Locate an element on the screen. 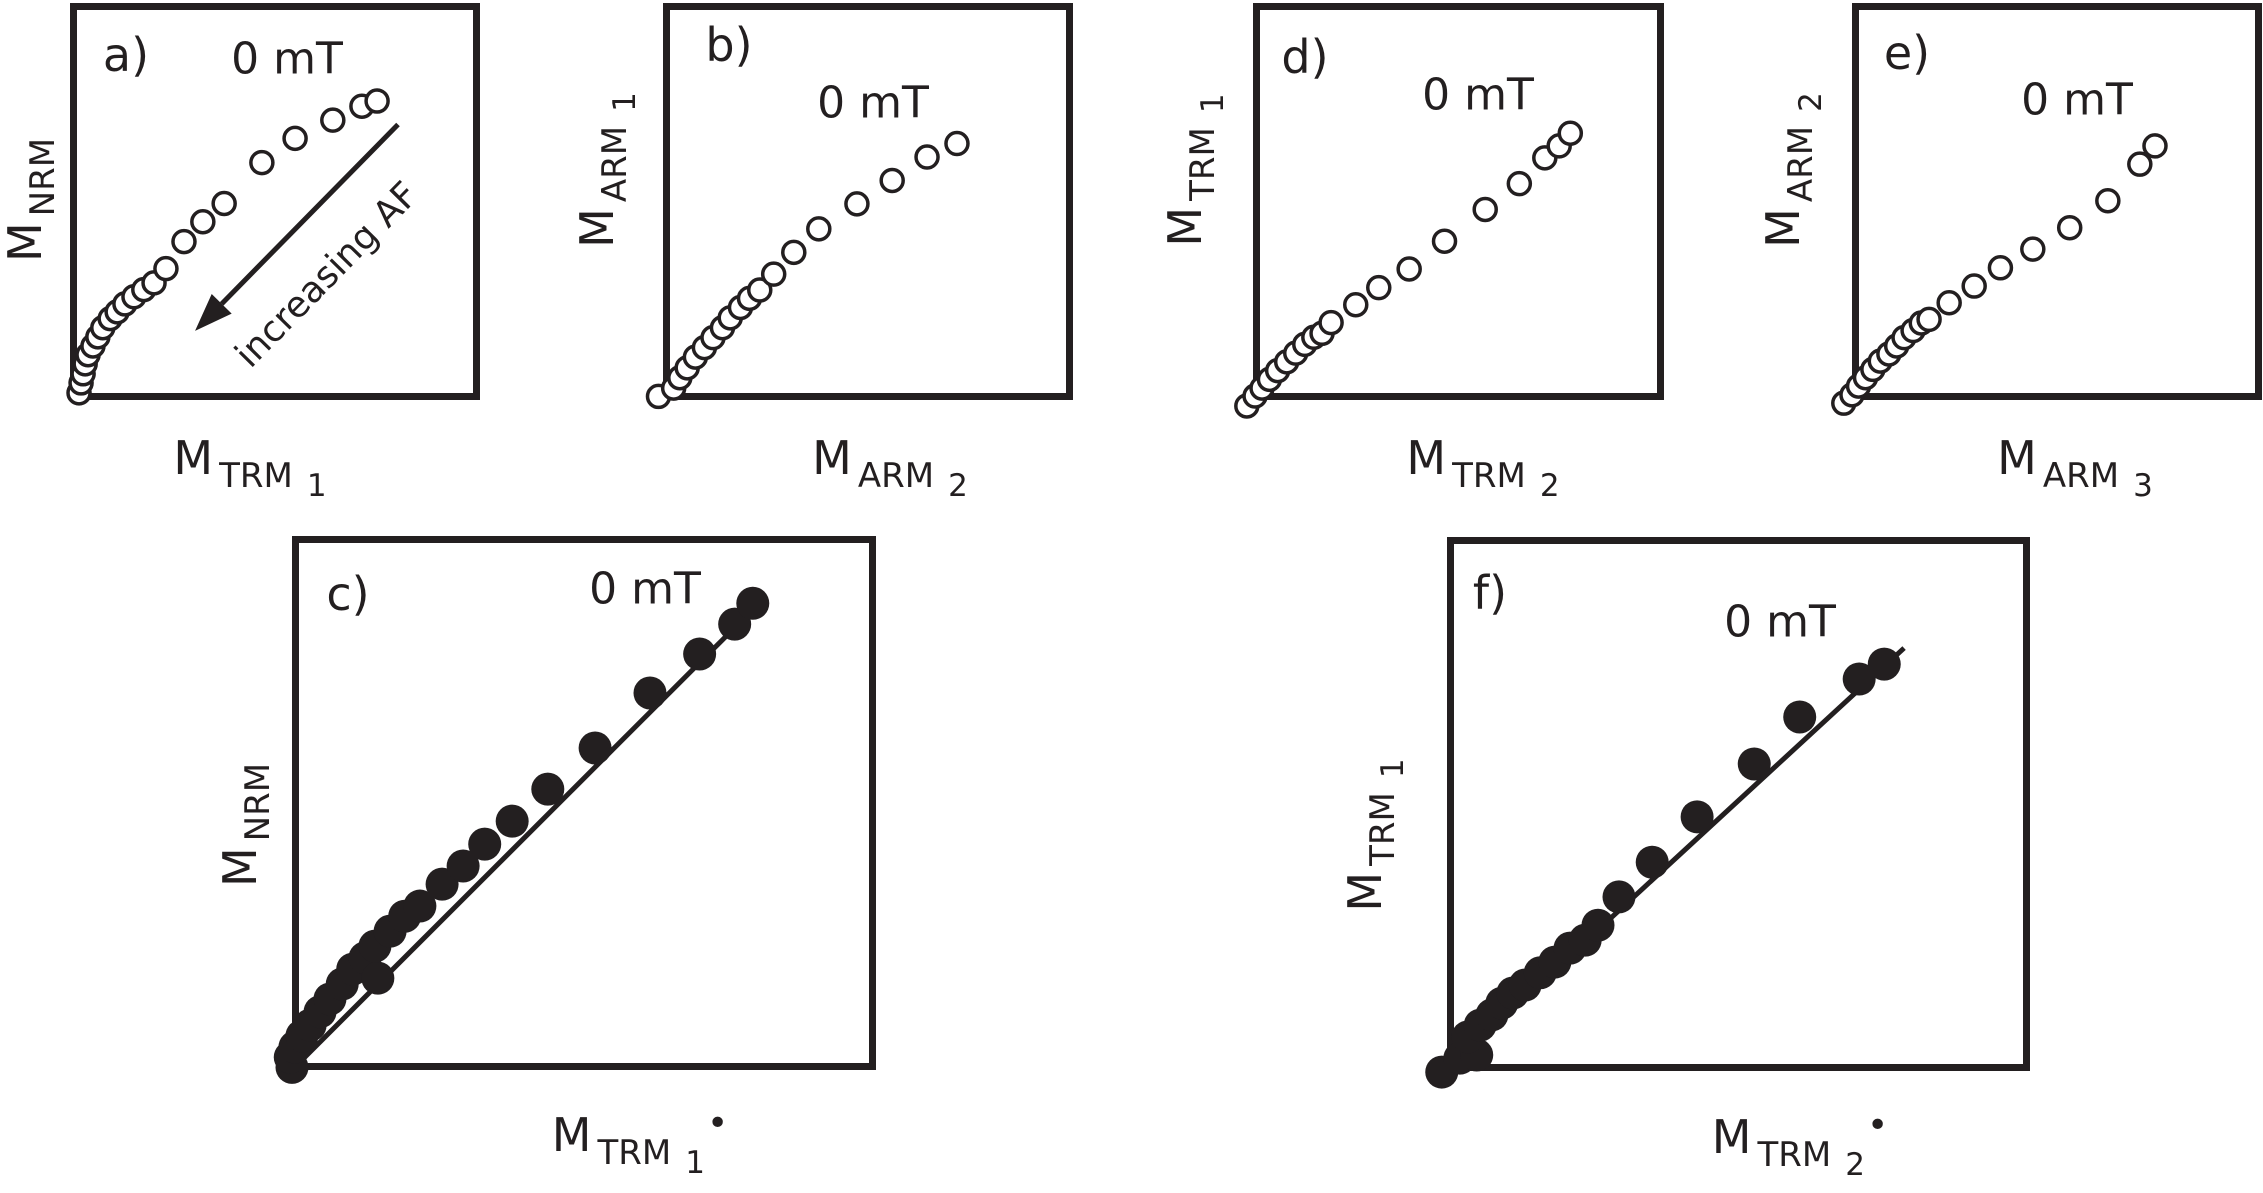  panel-f: f) 0 mT is located at coordinates (1727, 813).